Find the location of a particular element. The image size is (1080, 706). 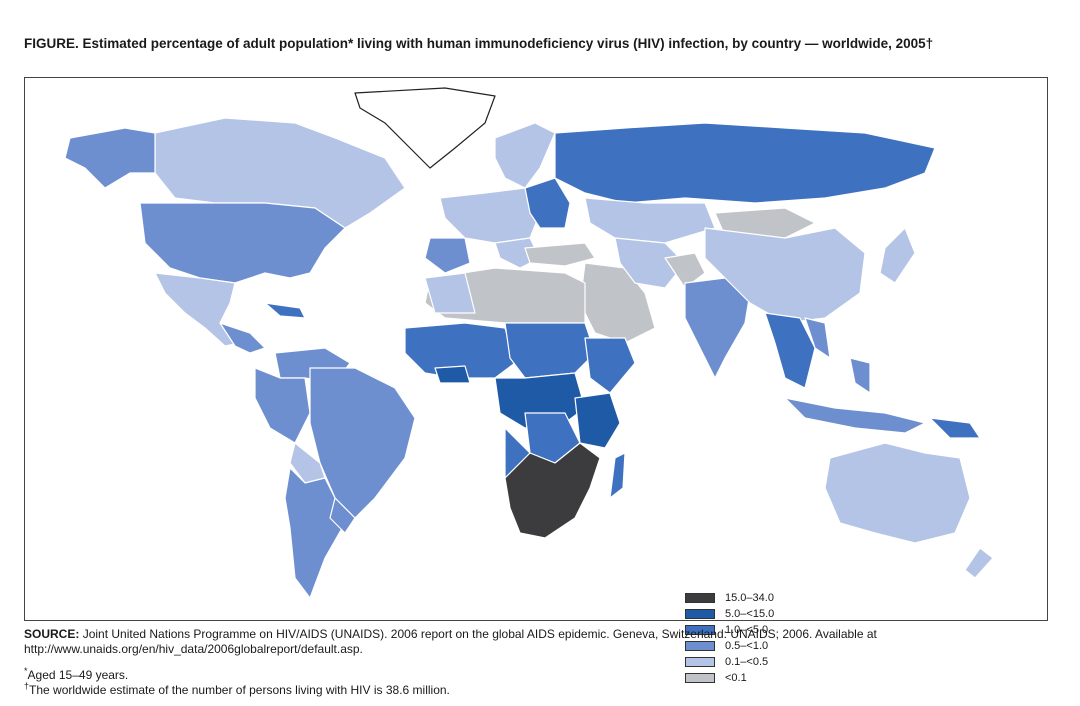

region-uruguay is located at coordinates (342, 515).